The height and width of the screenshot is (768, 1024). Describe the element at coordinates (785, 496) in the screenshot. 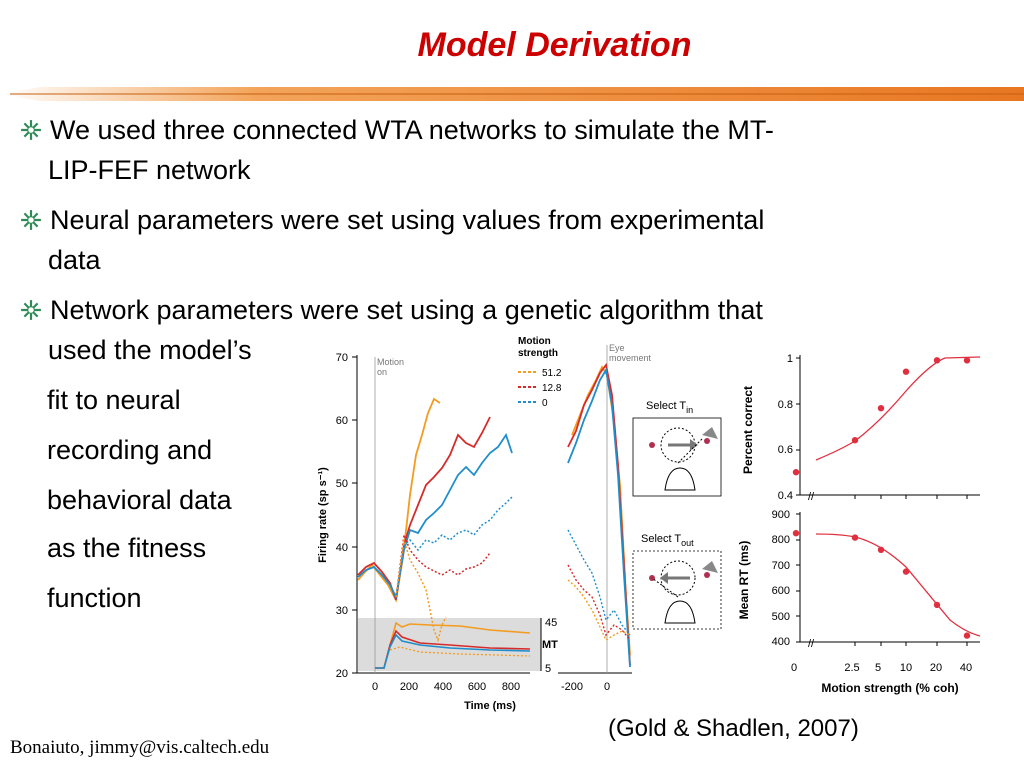

I see `pc-tick: 0.4` at that location.